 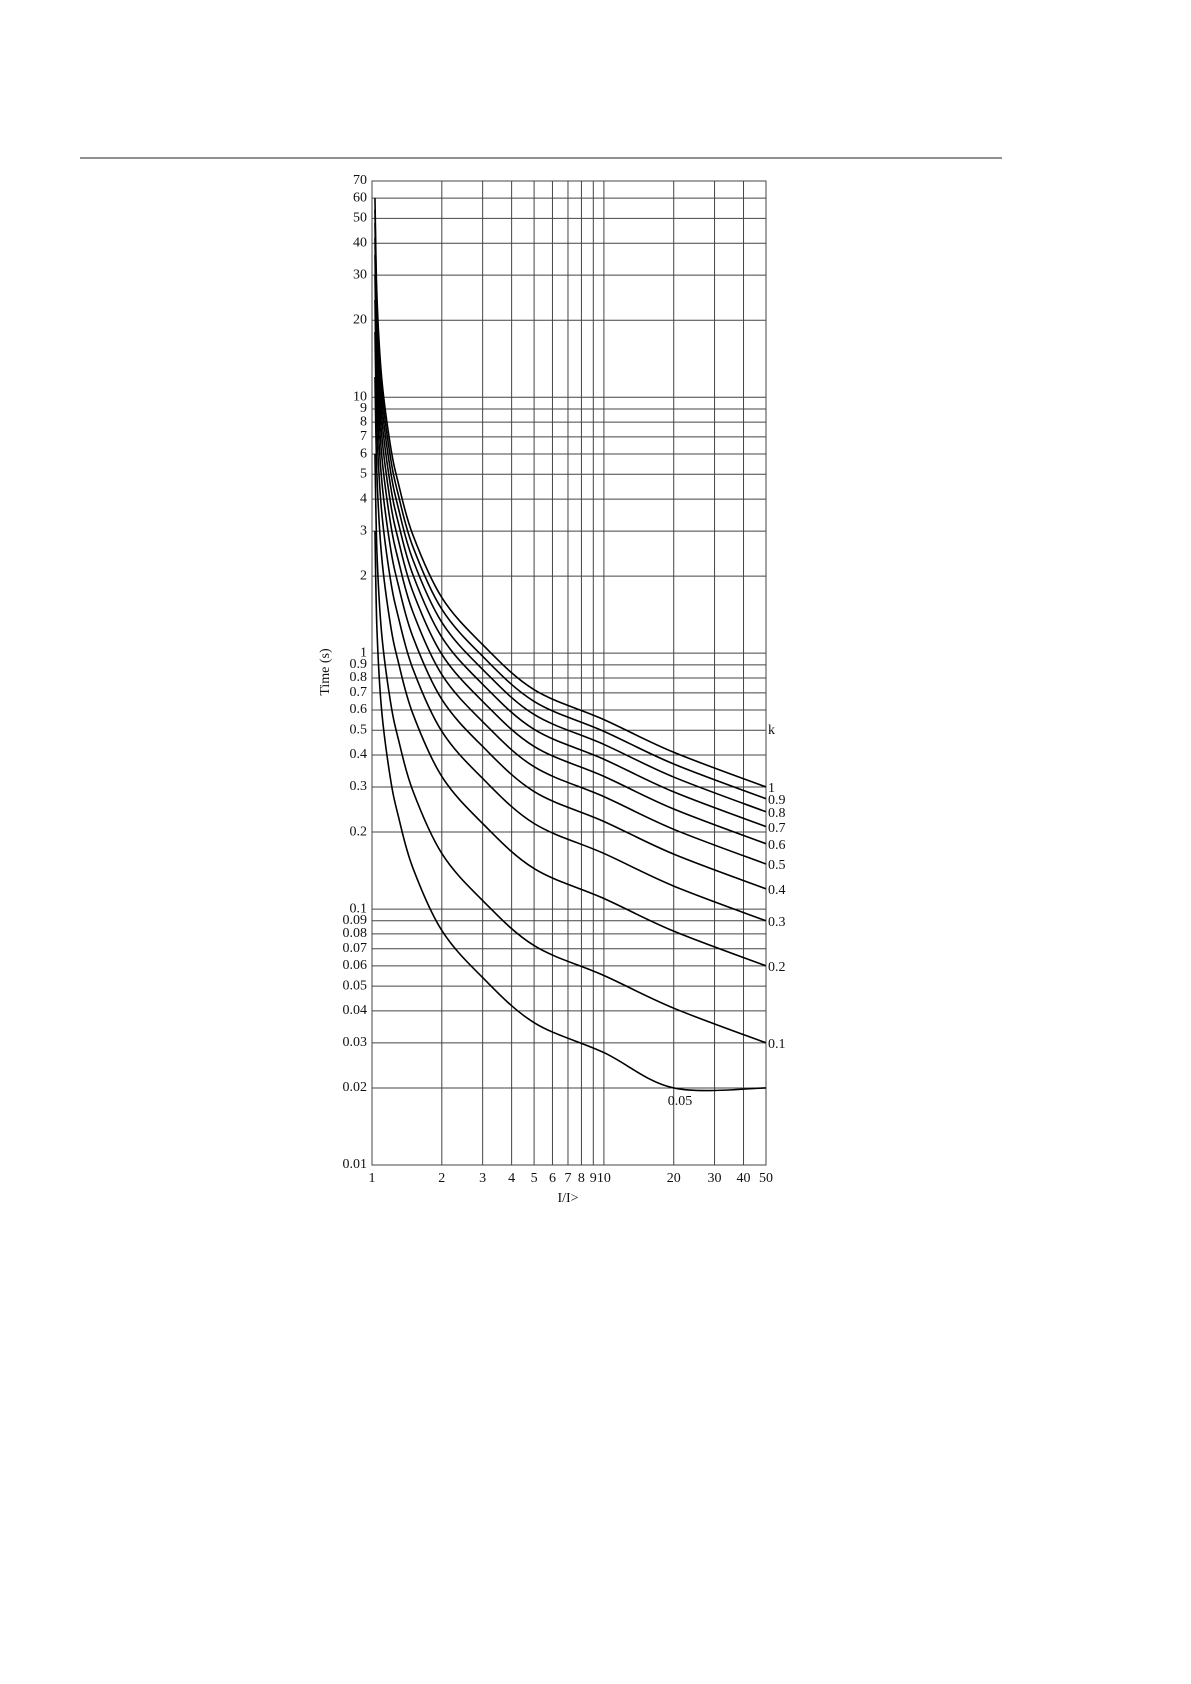 What do you see at coordinates (777, 1044) in the screenshot?
I see `series-label: 0.1` at bounding box center [777, 1044].